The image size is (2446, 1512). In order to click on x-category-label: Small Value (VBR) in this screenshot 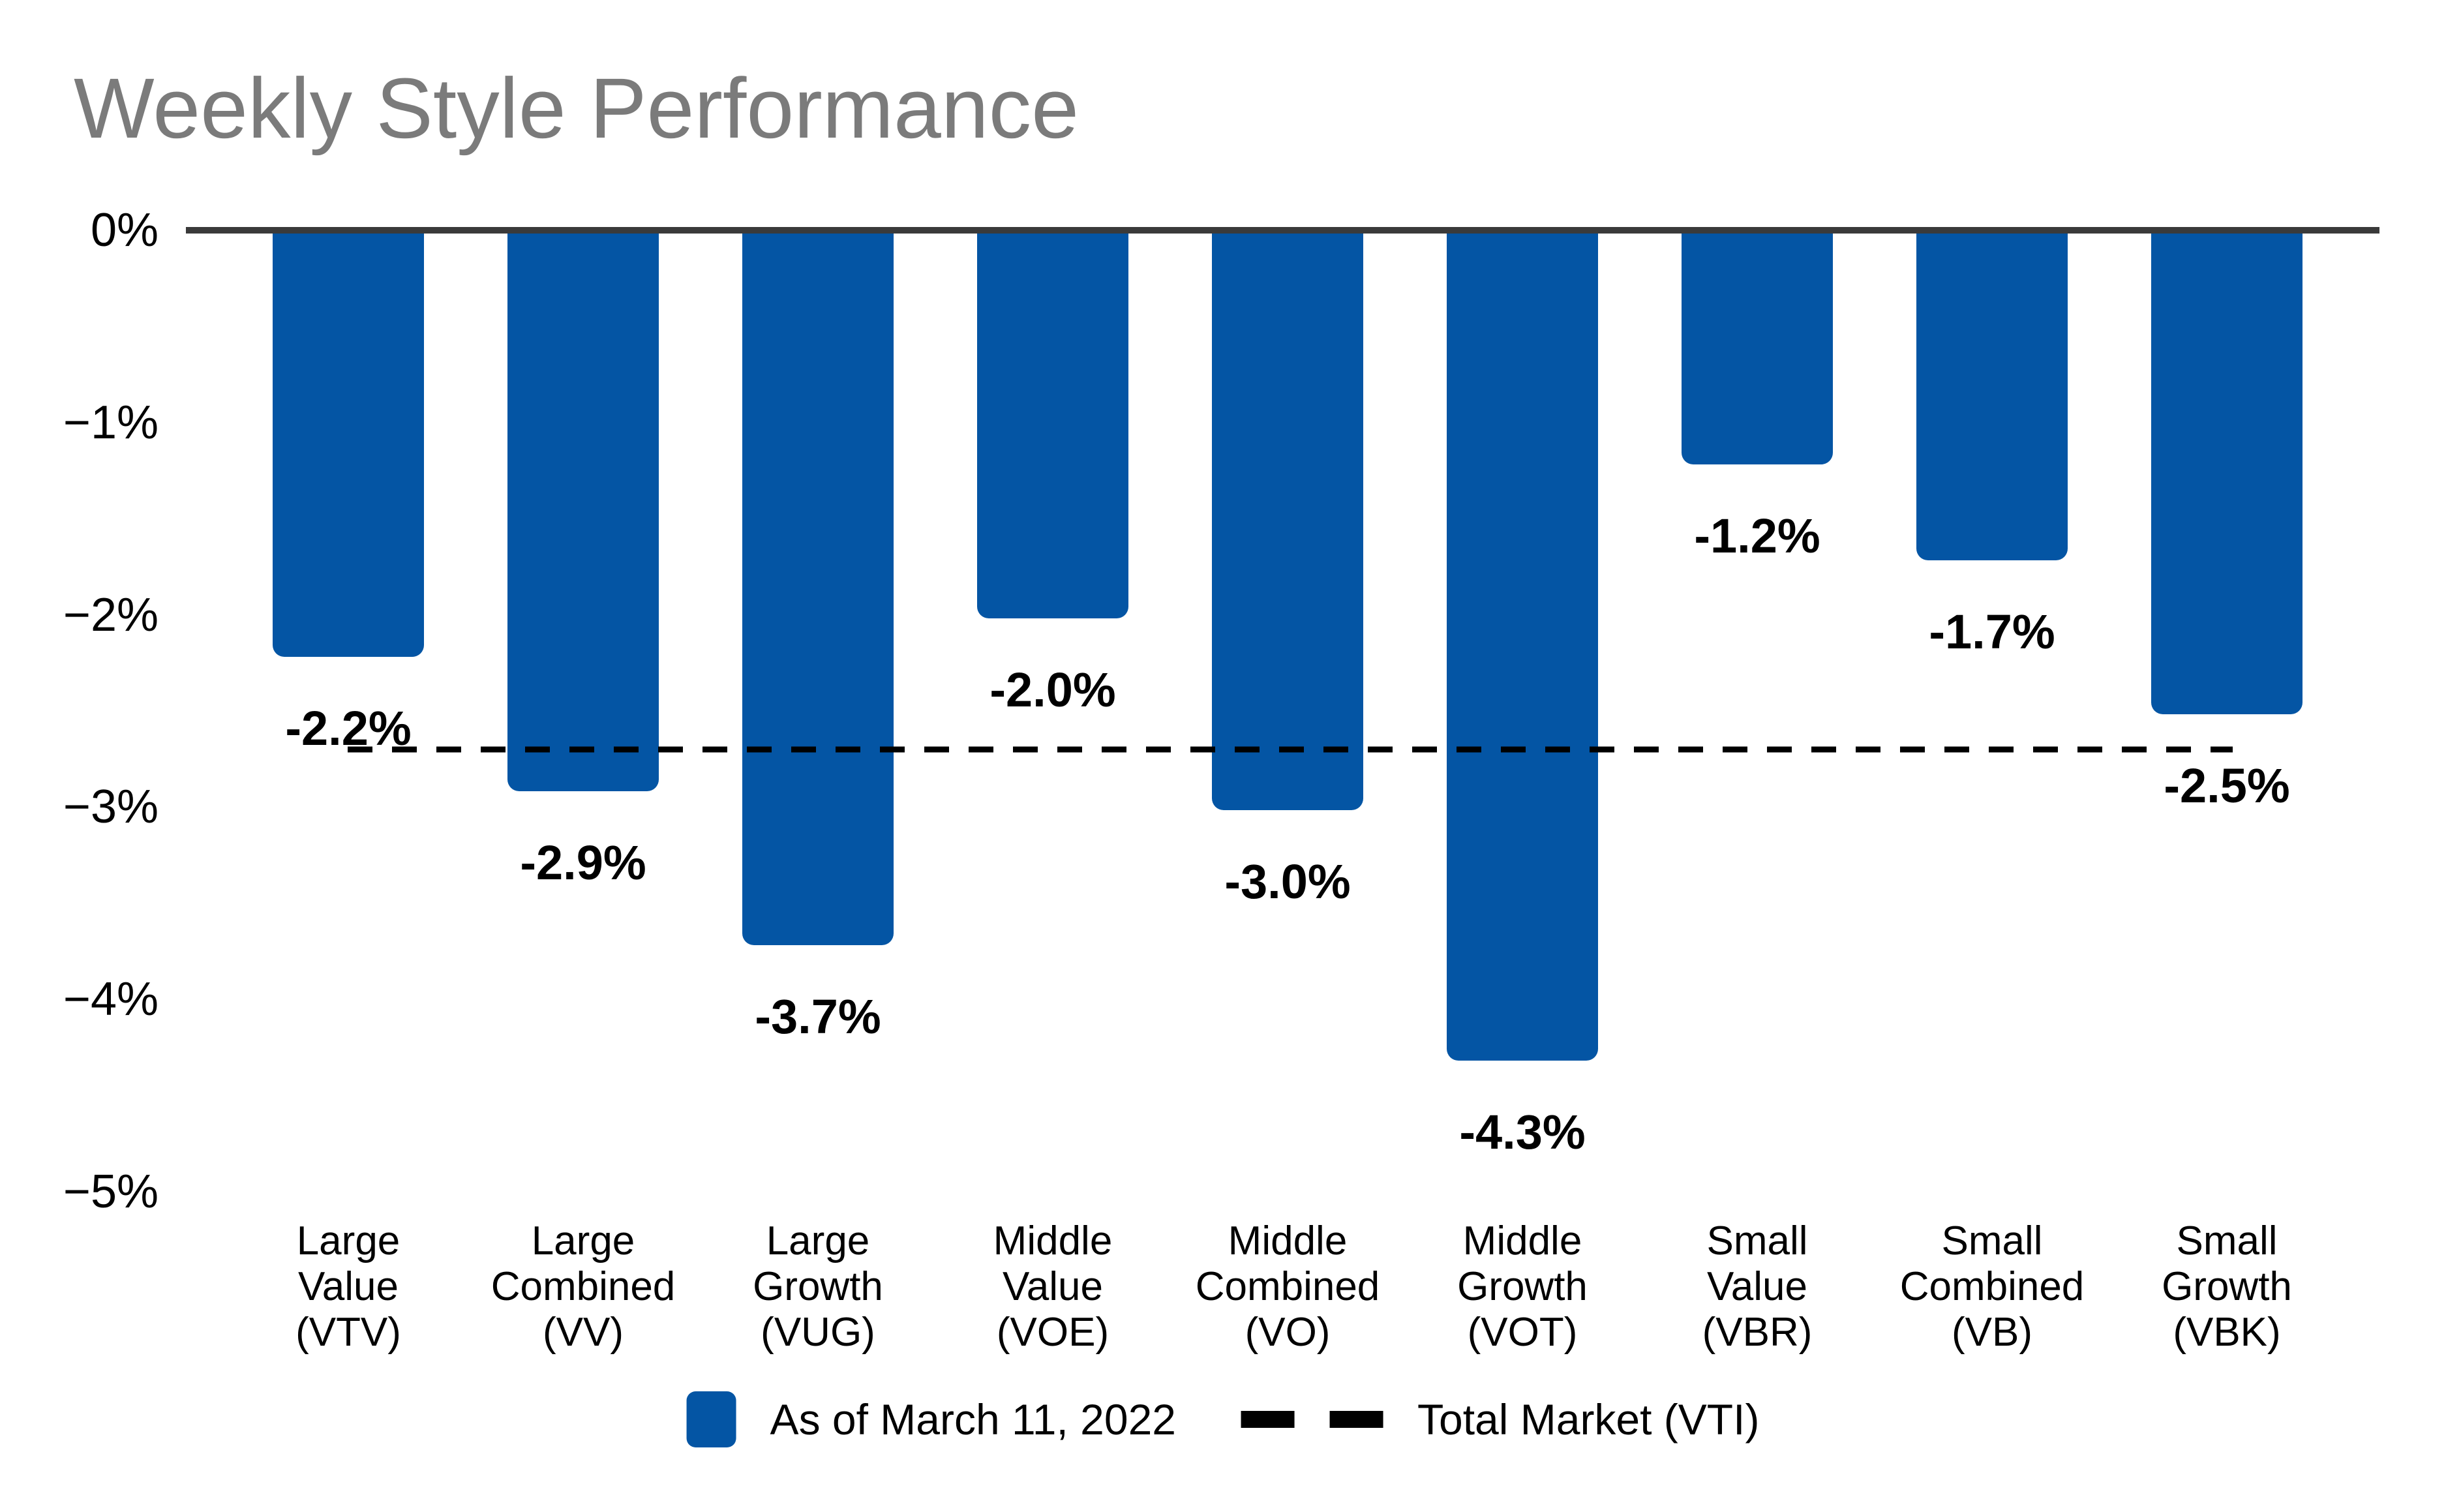, I will do `click(1758, 1286)`.